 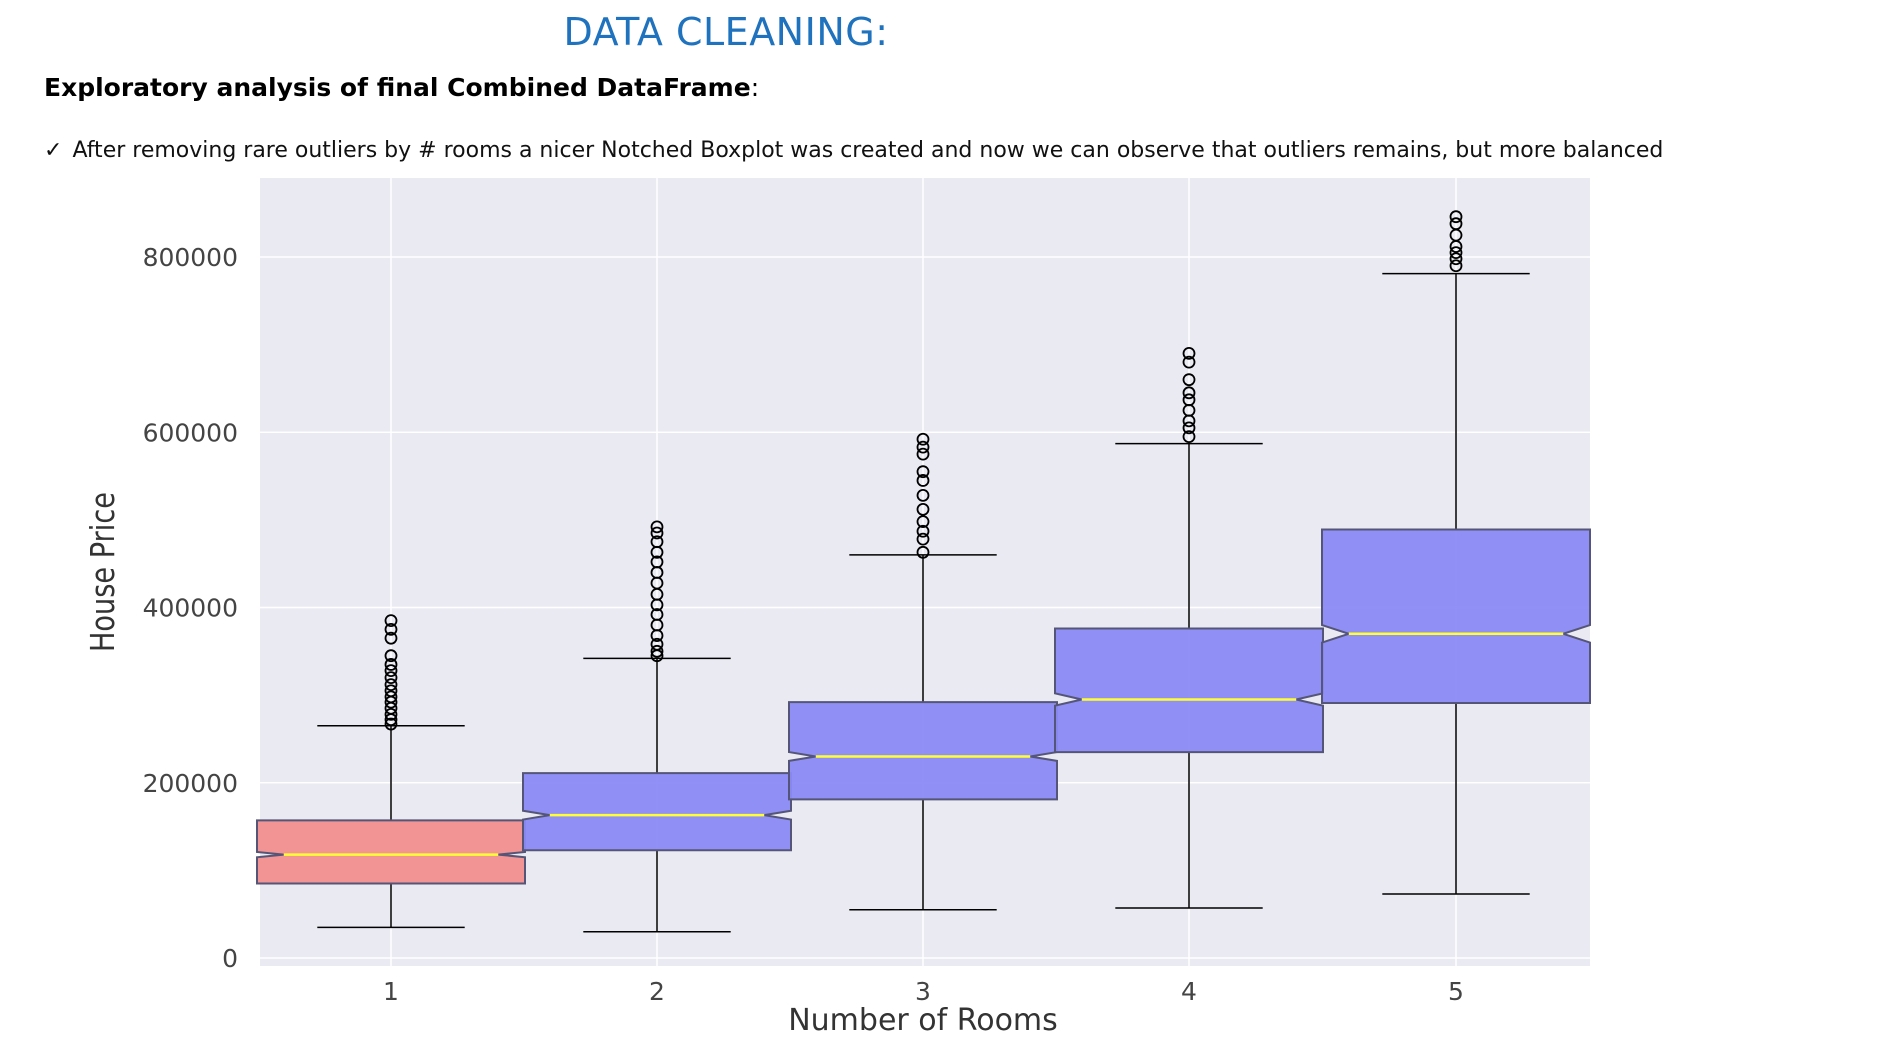 What do you see at coordinates (923, 1020) in the screenshot?
I see `x-axis-label: Number of Rooms` at bounding box center [923, 1020].